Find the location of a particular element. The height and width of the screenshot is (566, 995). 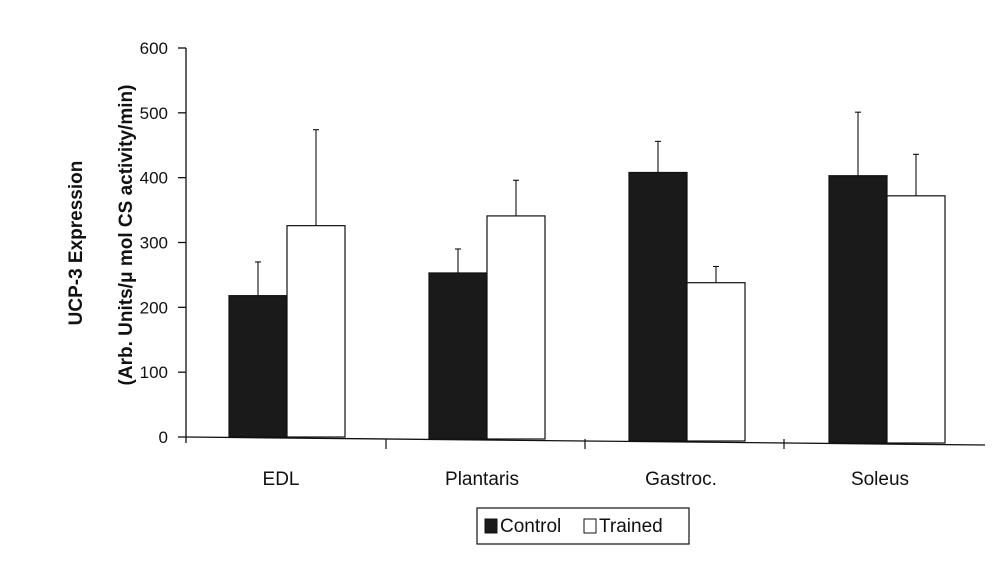

bar-control-gastroc is located at coordinates (658, 306).